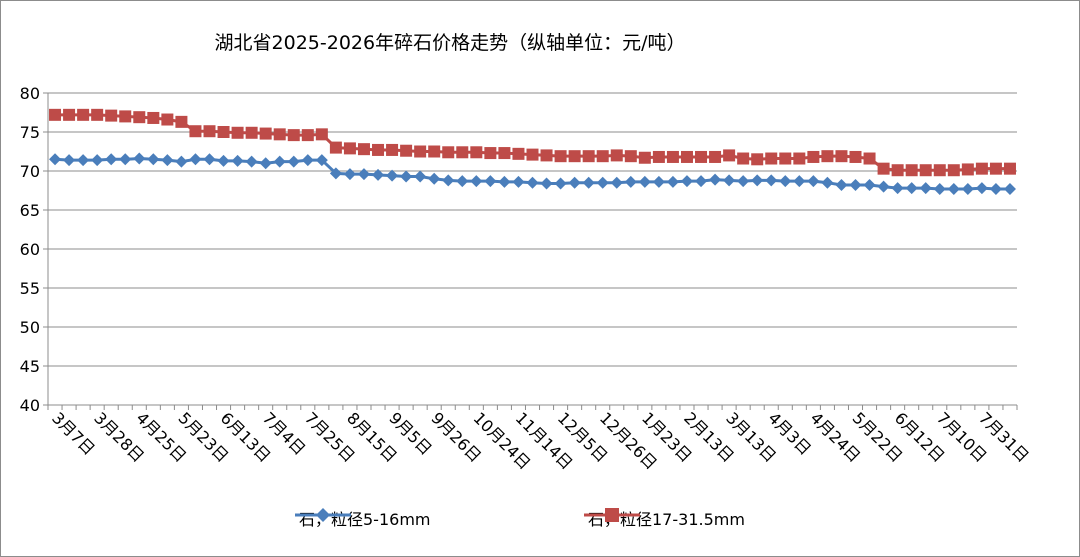  I want to click on legend-item-series-1: 石，粒径5-16mm, so click(362, 518).